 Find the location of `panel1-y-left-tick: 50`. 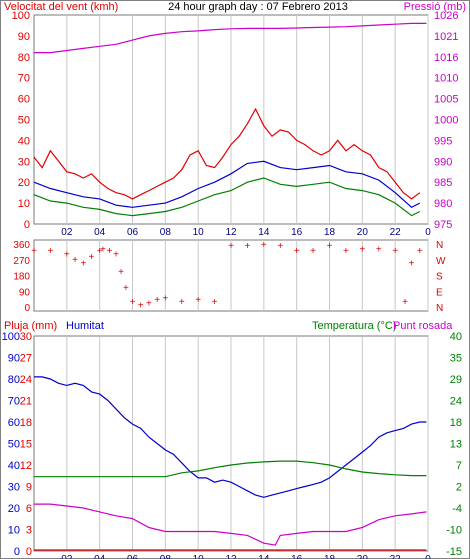

panel1-y-left-tick: 50 is located at coordinates (24, 121).